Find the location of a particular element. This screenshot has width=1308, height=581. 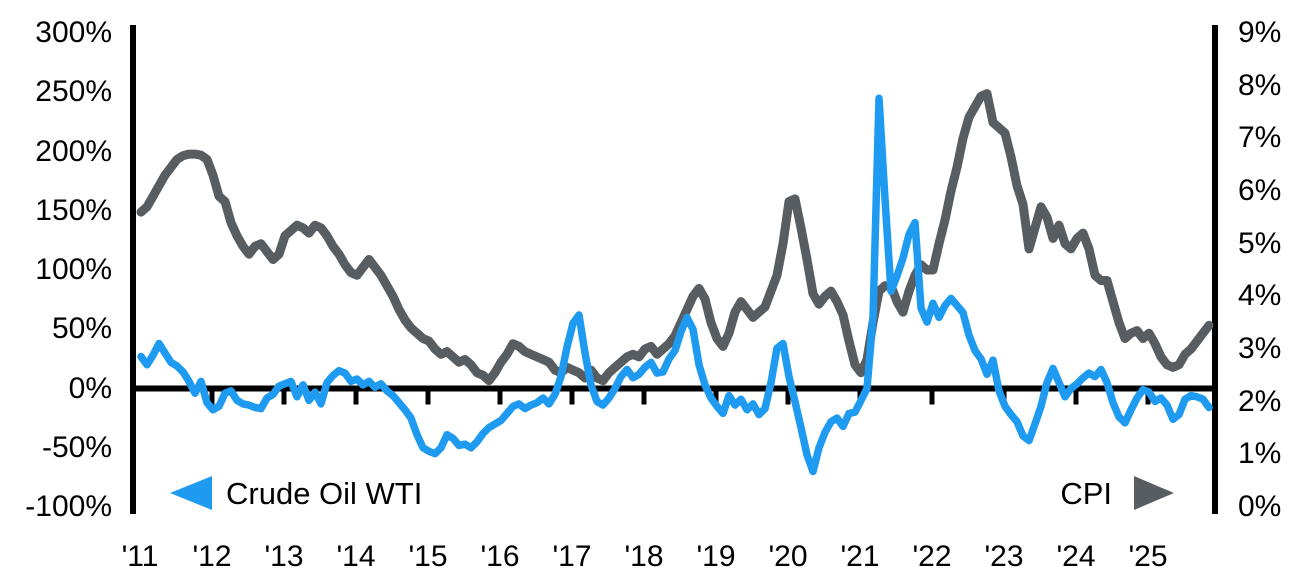

right-axis-tick-label: 0% is located at coordinates (1260, 506).